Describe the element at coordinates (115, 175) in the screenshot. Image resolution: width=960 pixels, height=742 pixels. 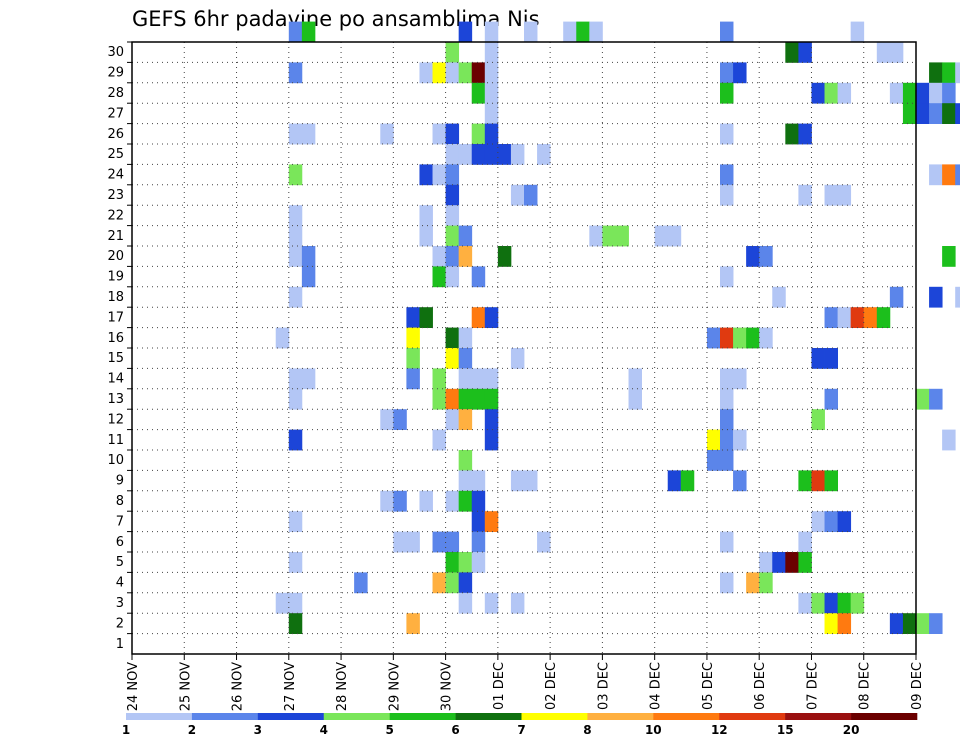
I see `y-tick-label: 24` at that location.